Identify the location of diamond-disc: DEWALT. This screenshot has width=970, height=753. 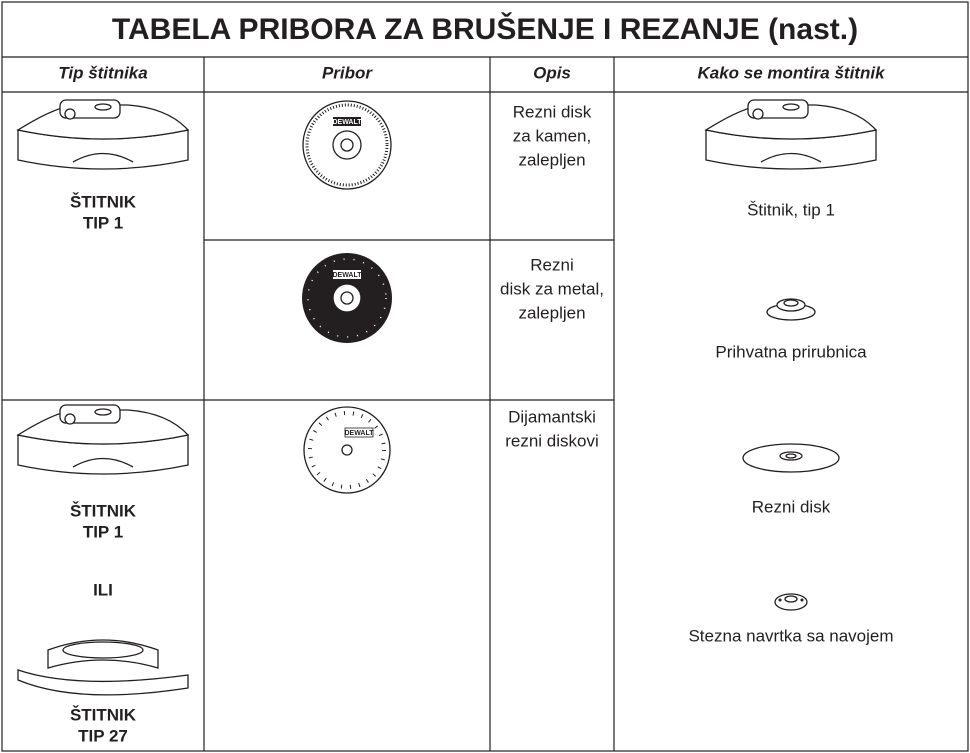
(347, 450).